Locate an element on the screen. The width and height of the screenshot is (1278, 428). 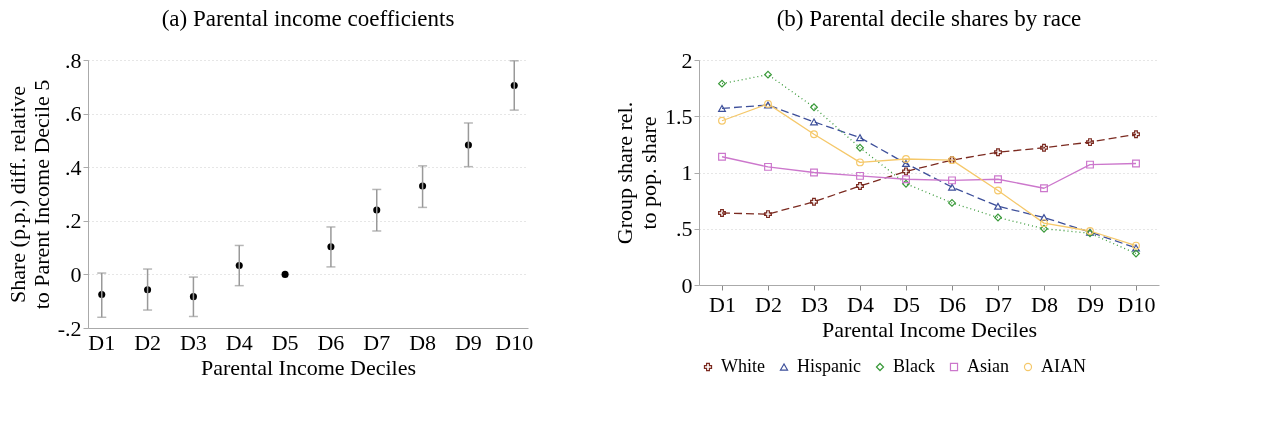
legend-label: Hispanic is located at coordinates (829, 366).